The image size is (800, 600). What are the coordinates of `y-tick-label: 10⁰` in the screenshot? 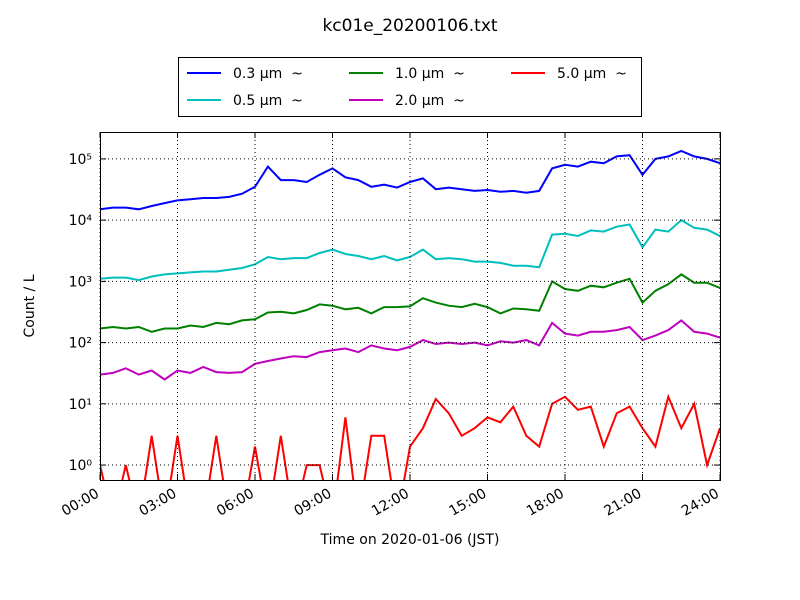 It's located at (81, 466).